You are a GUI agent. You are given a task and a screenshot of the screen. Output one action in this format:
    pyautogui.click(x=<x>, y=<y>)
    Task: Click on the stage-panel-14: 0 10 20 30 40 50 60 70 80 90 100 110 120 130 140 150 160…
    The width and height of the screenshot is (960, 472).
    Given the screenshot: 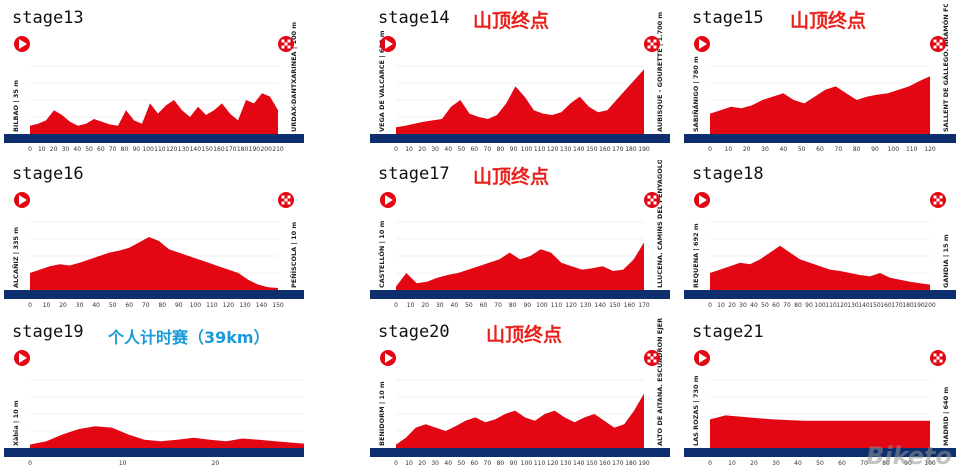 What is the action you would take?
    pyautogui.click(x=520, y=78)
    